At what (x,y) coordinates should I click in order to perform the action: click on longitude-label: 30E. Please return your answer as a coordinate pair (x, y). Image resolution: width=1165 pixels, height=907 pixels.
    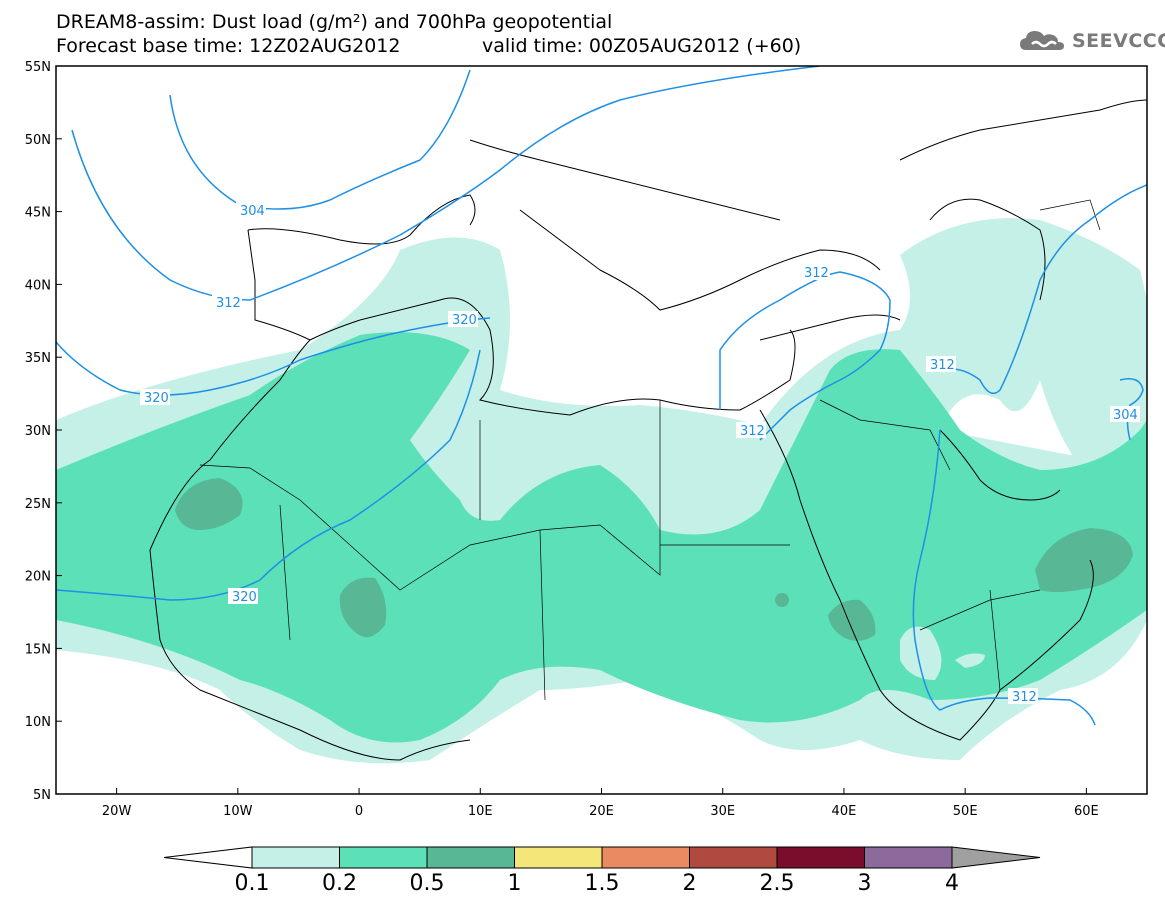
    Looking at the image, I should click on (722, 811).